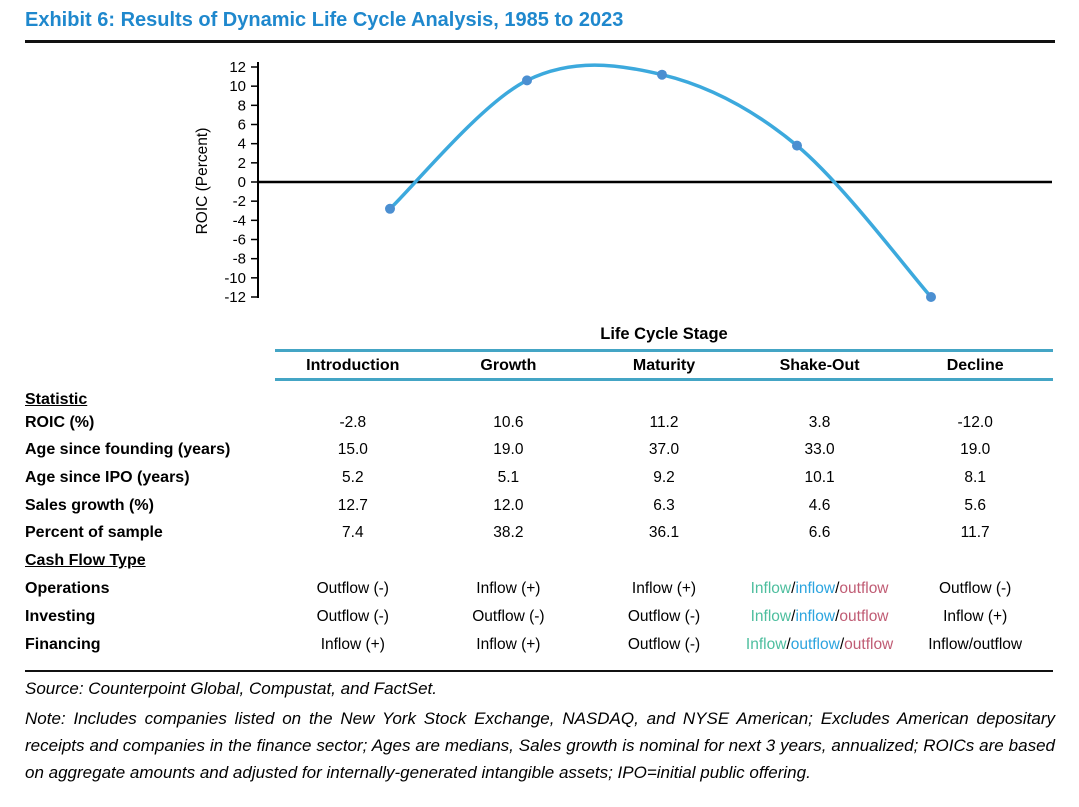 The width and height of the screenshot is (1079, 807). Describe the element at coordinates (237, 86) in the screenshot. I see `y-tick-label: 10` at that location.